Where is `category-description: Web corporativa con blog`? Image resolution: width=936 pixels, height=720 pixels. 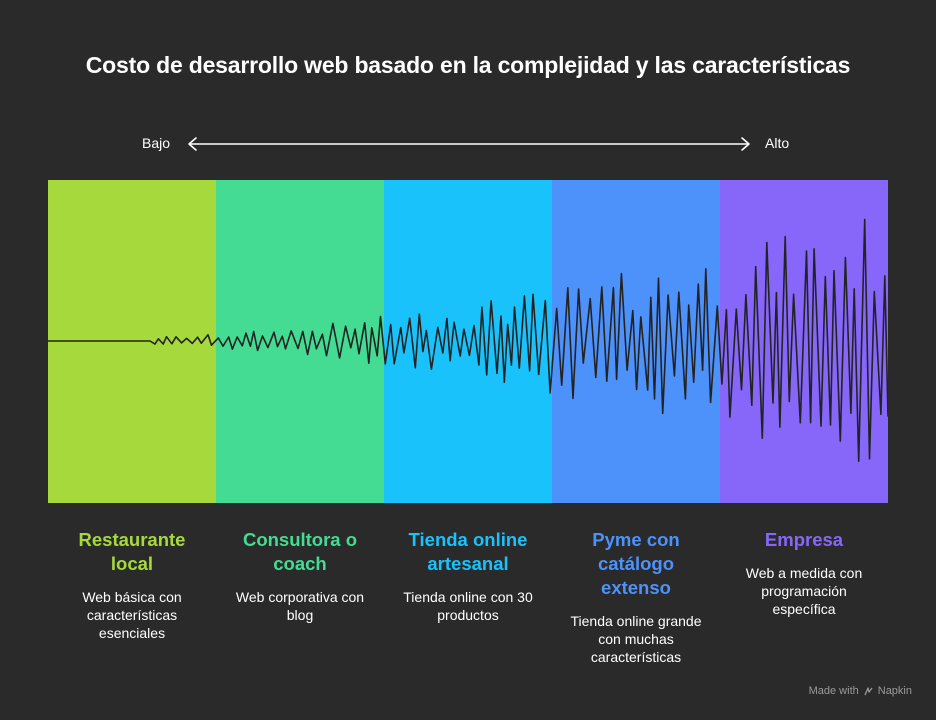
category-description: Web corporativa con blog is located at coordinates (300, 606).